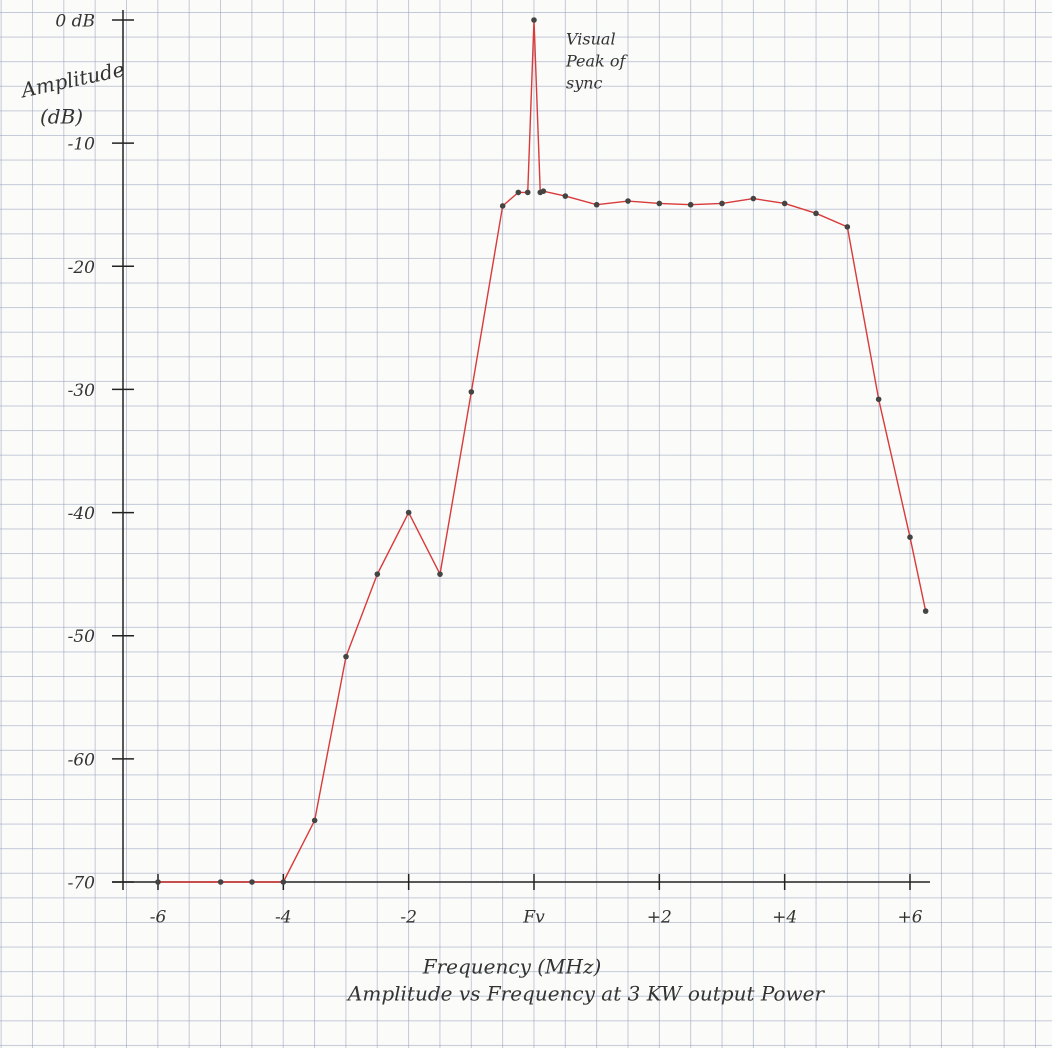  I want to click on x-tick-label: -4, so click(283, 918).